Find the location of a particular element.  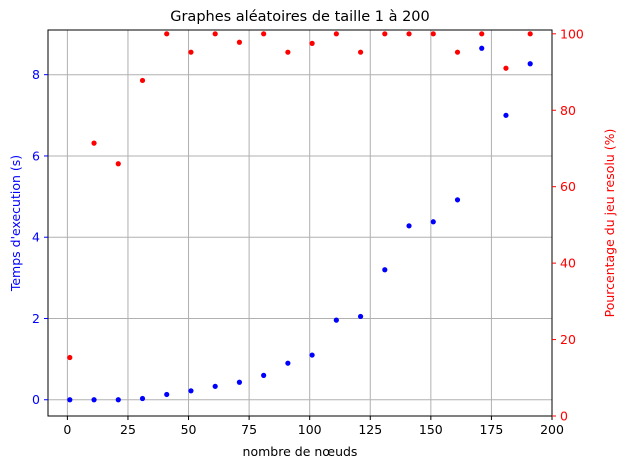

y-right-tick-label: 0 is located at coordinates (564, 416).